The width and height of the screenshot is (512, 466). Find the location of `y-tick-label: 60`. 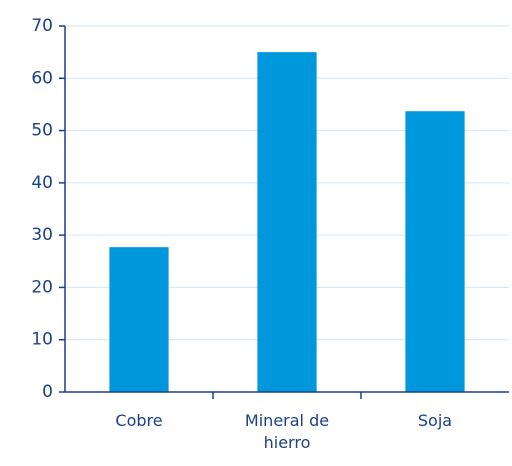

y-tick-label: 60 is located at coordinates (42, 78).